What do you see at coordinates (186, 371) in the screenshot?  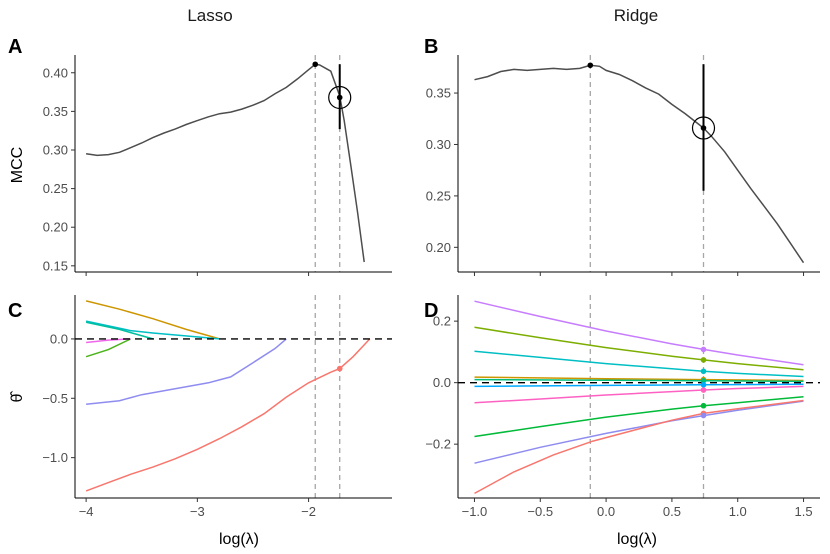 I see `series-line-coef-blue` at bounding box center [186, 371].